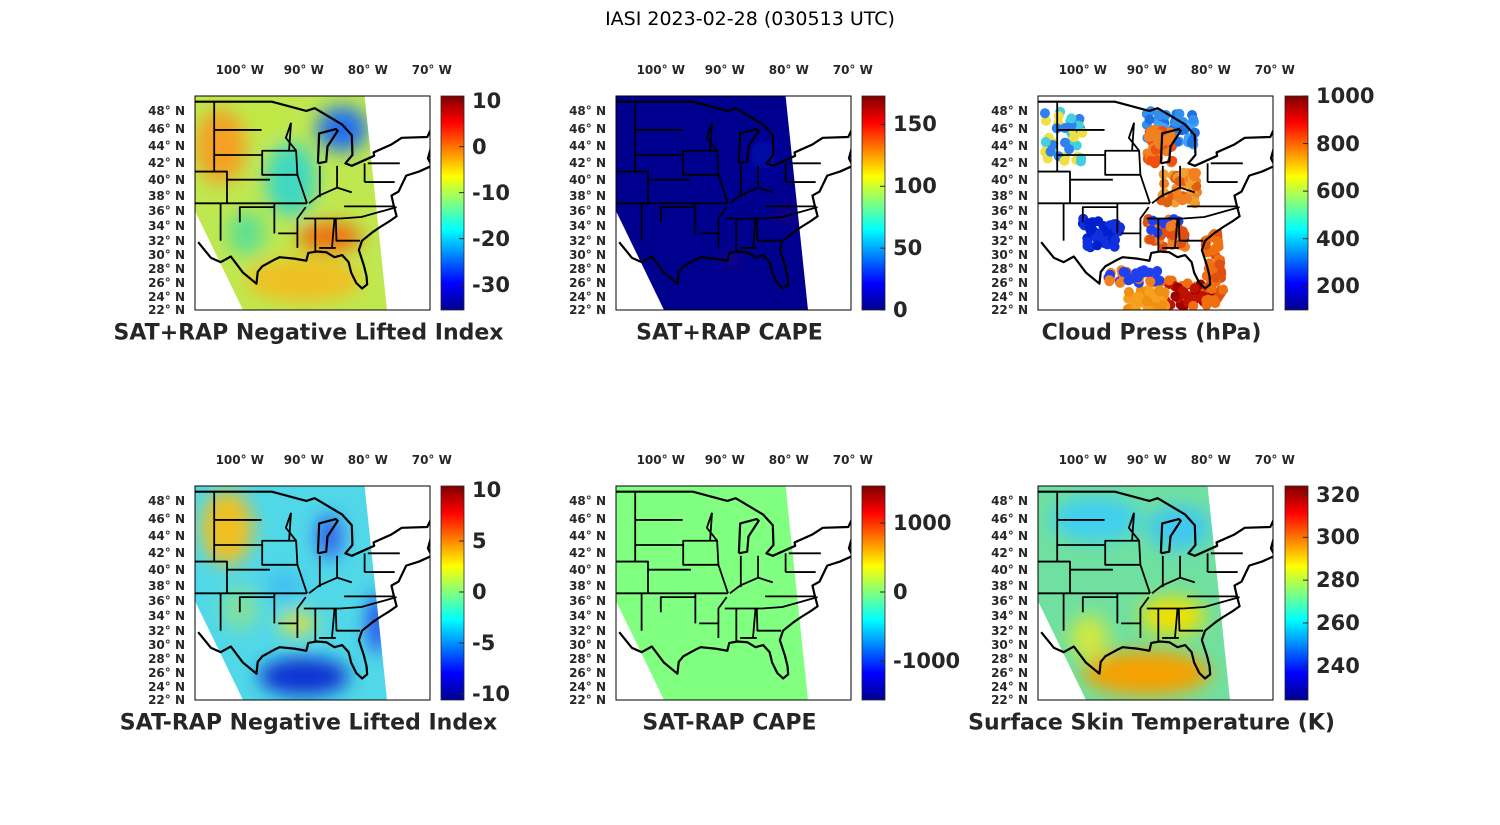 Image resolution: width=1500 pixels, height=825 pixels. What do you see at coordinates (922, 522) in the screenshot?
I see `colorbar-tick-label: 1000` at bounding box center [922, 522].